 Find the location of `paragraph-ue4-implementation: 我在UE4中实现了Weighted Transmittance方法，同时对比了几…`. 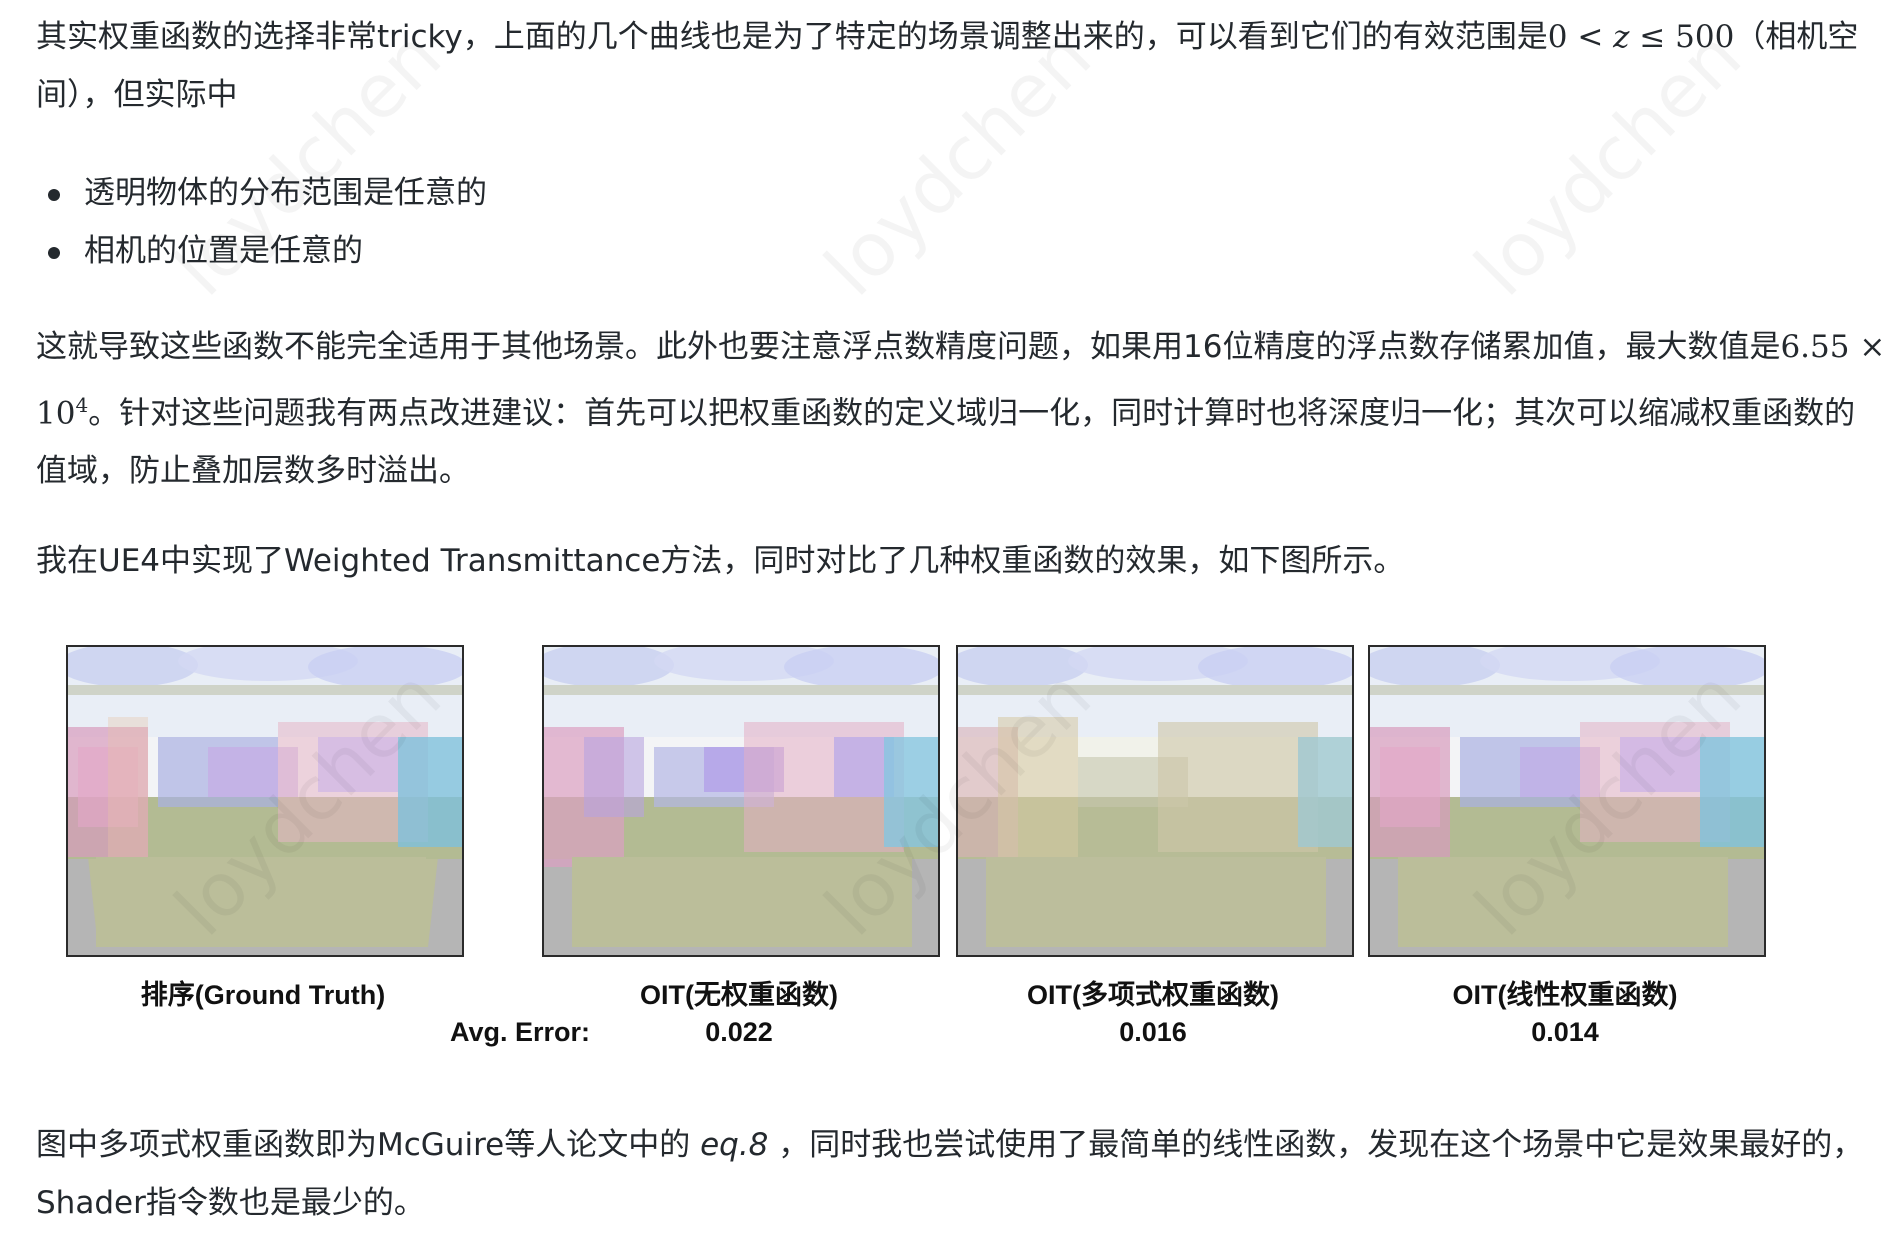

paragraph-ue4-implementation: 我在UE4中实现了Weighted Transmittance方法，同时对比了几… is located at coordinates (720, 561).